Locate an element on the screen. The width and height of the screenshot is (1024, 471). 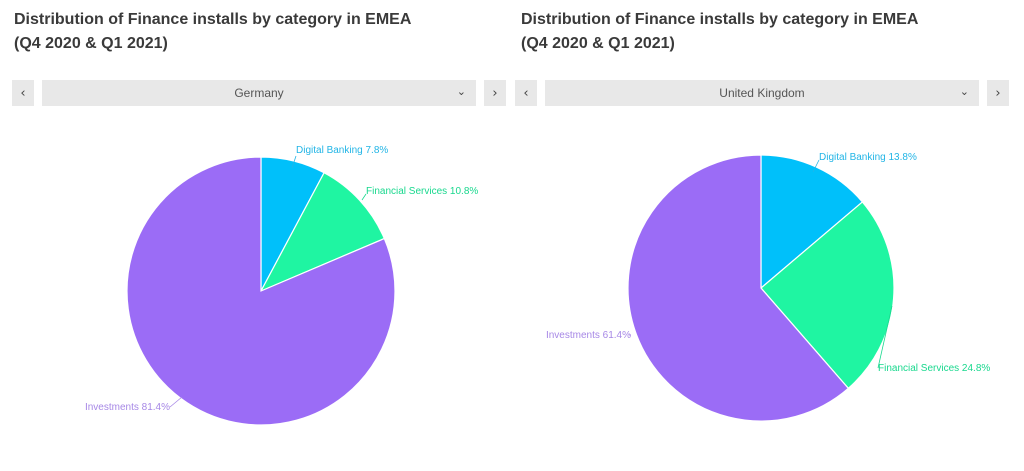
pie-slice-investments is located at coordinates (738, 288).